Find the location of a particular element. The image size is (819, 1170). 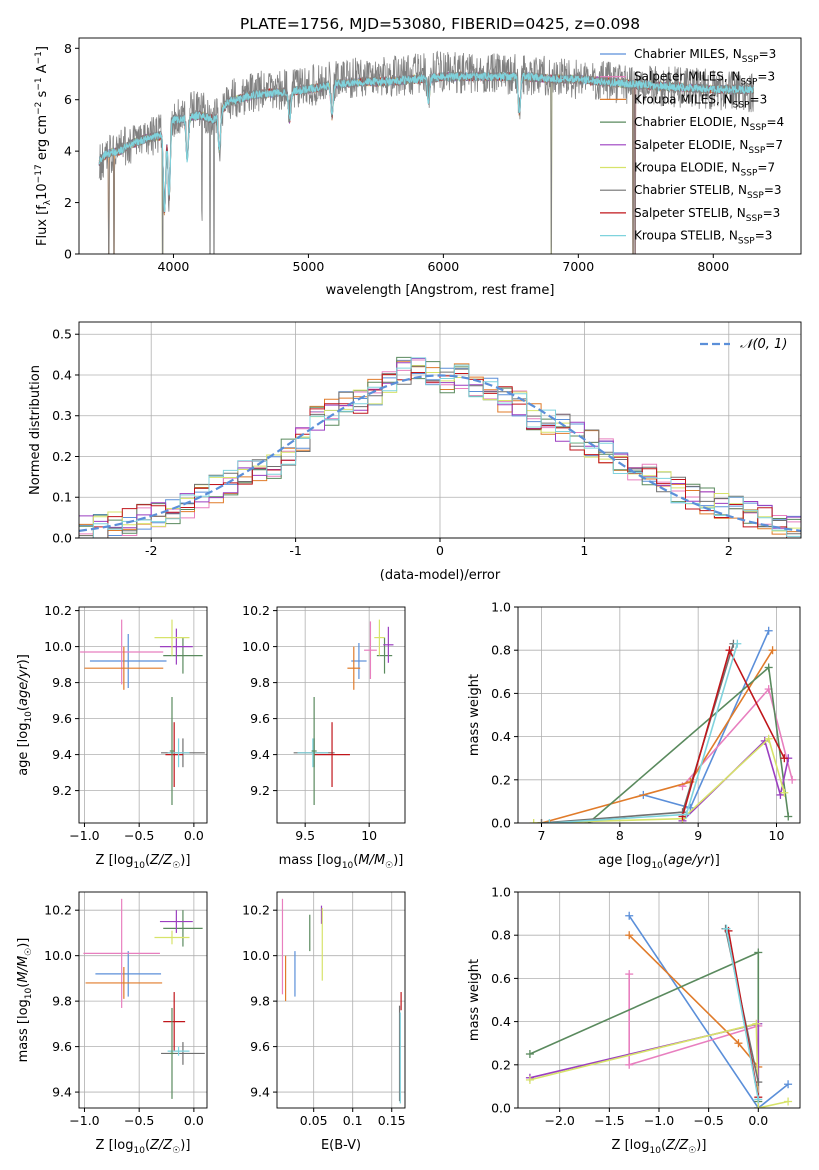

x-tick-label: 8 is located at coordinates (620, 835).